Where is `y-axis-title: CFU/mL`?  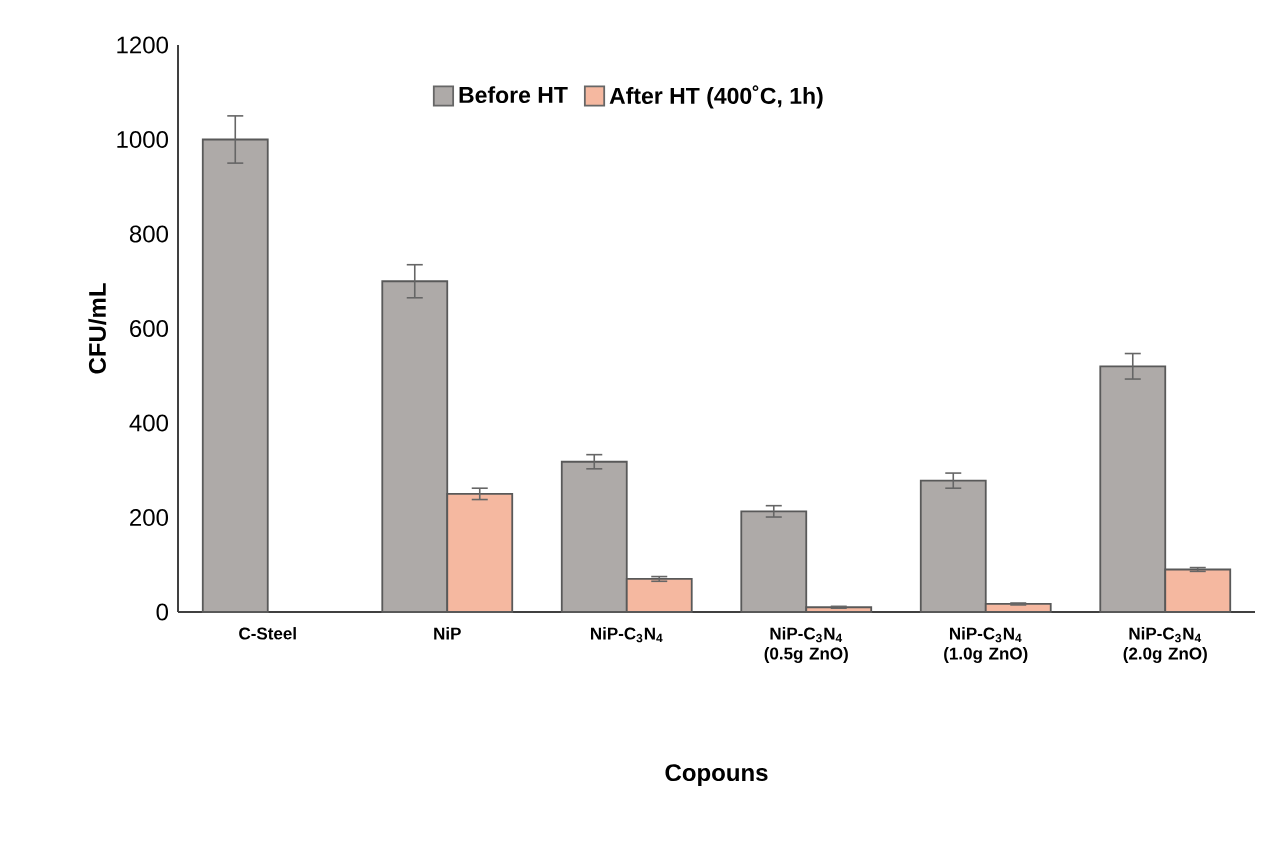
y-axis-title: CFU/mL is located at coordinates (97, 328).